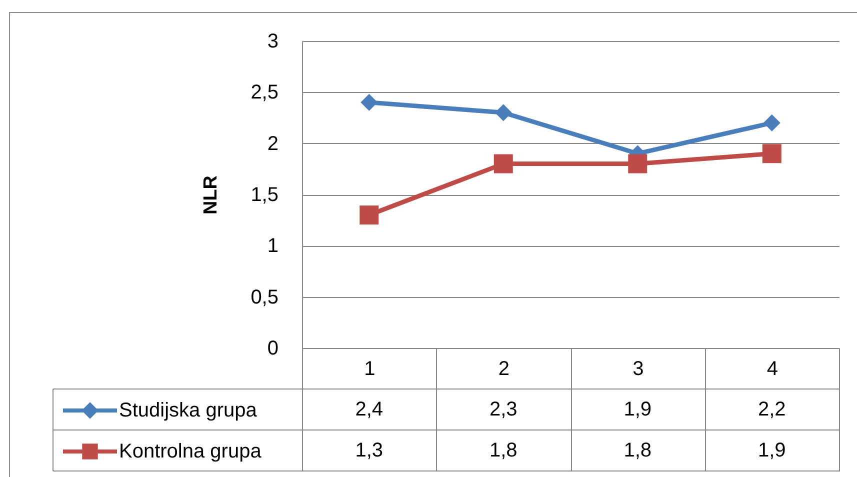 Image resolution: width=857 pixels, height=477 pixels. I want to click on data-label: 2,4, so click(369, 409).